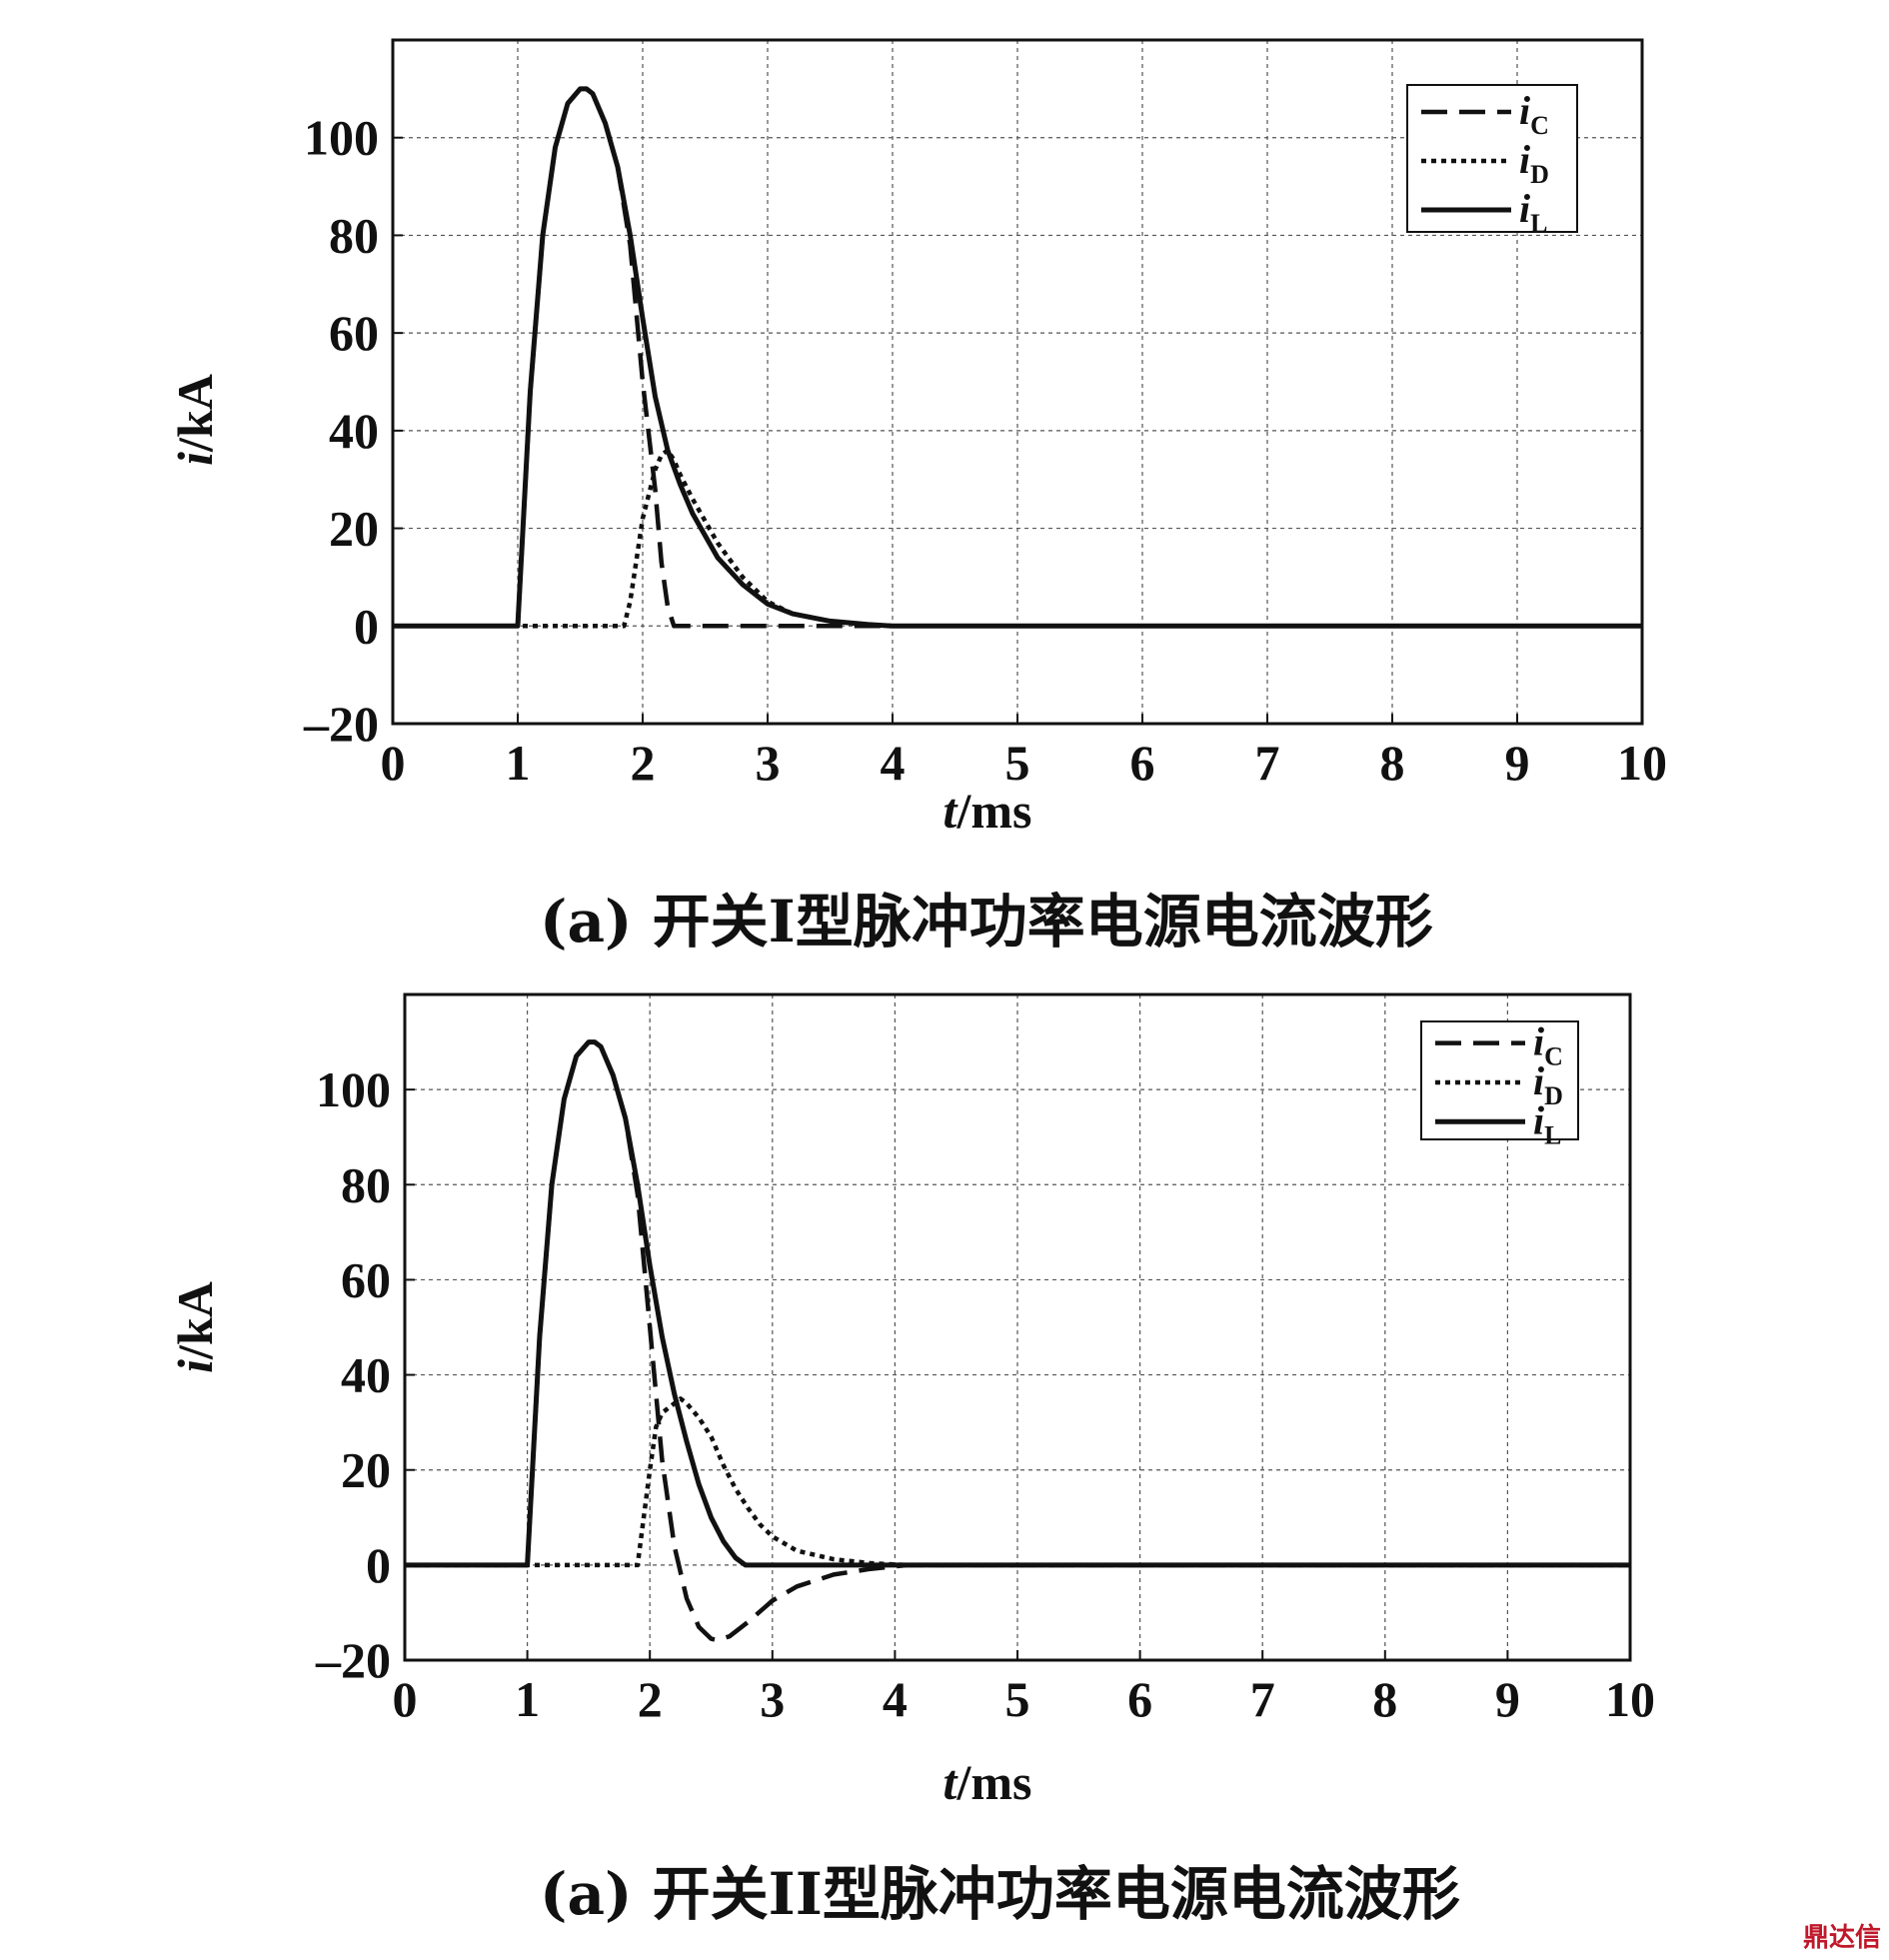 Image resolution: width=1889 pixels, height=1960 pixels. I want to click on series-line-id, so click(1017, 1482).